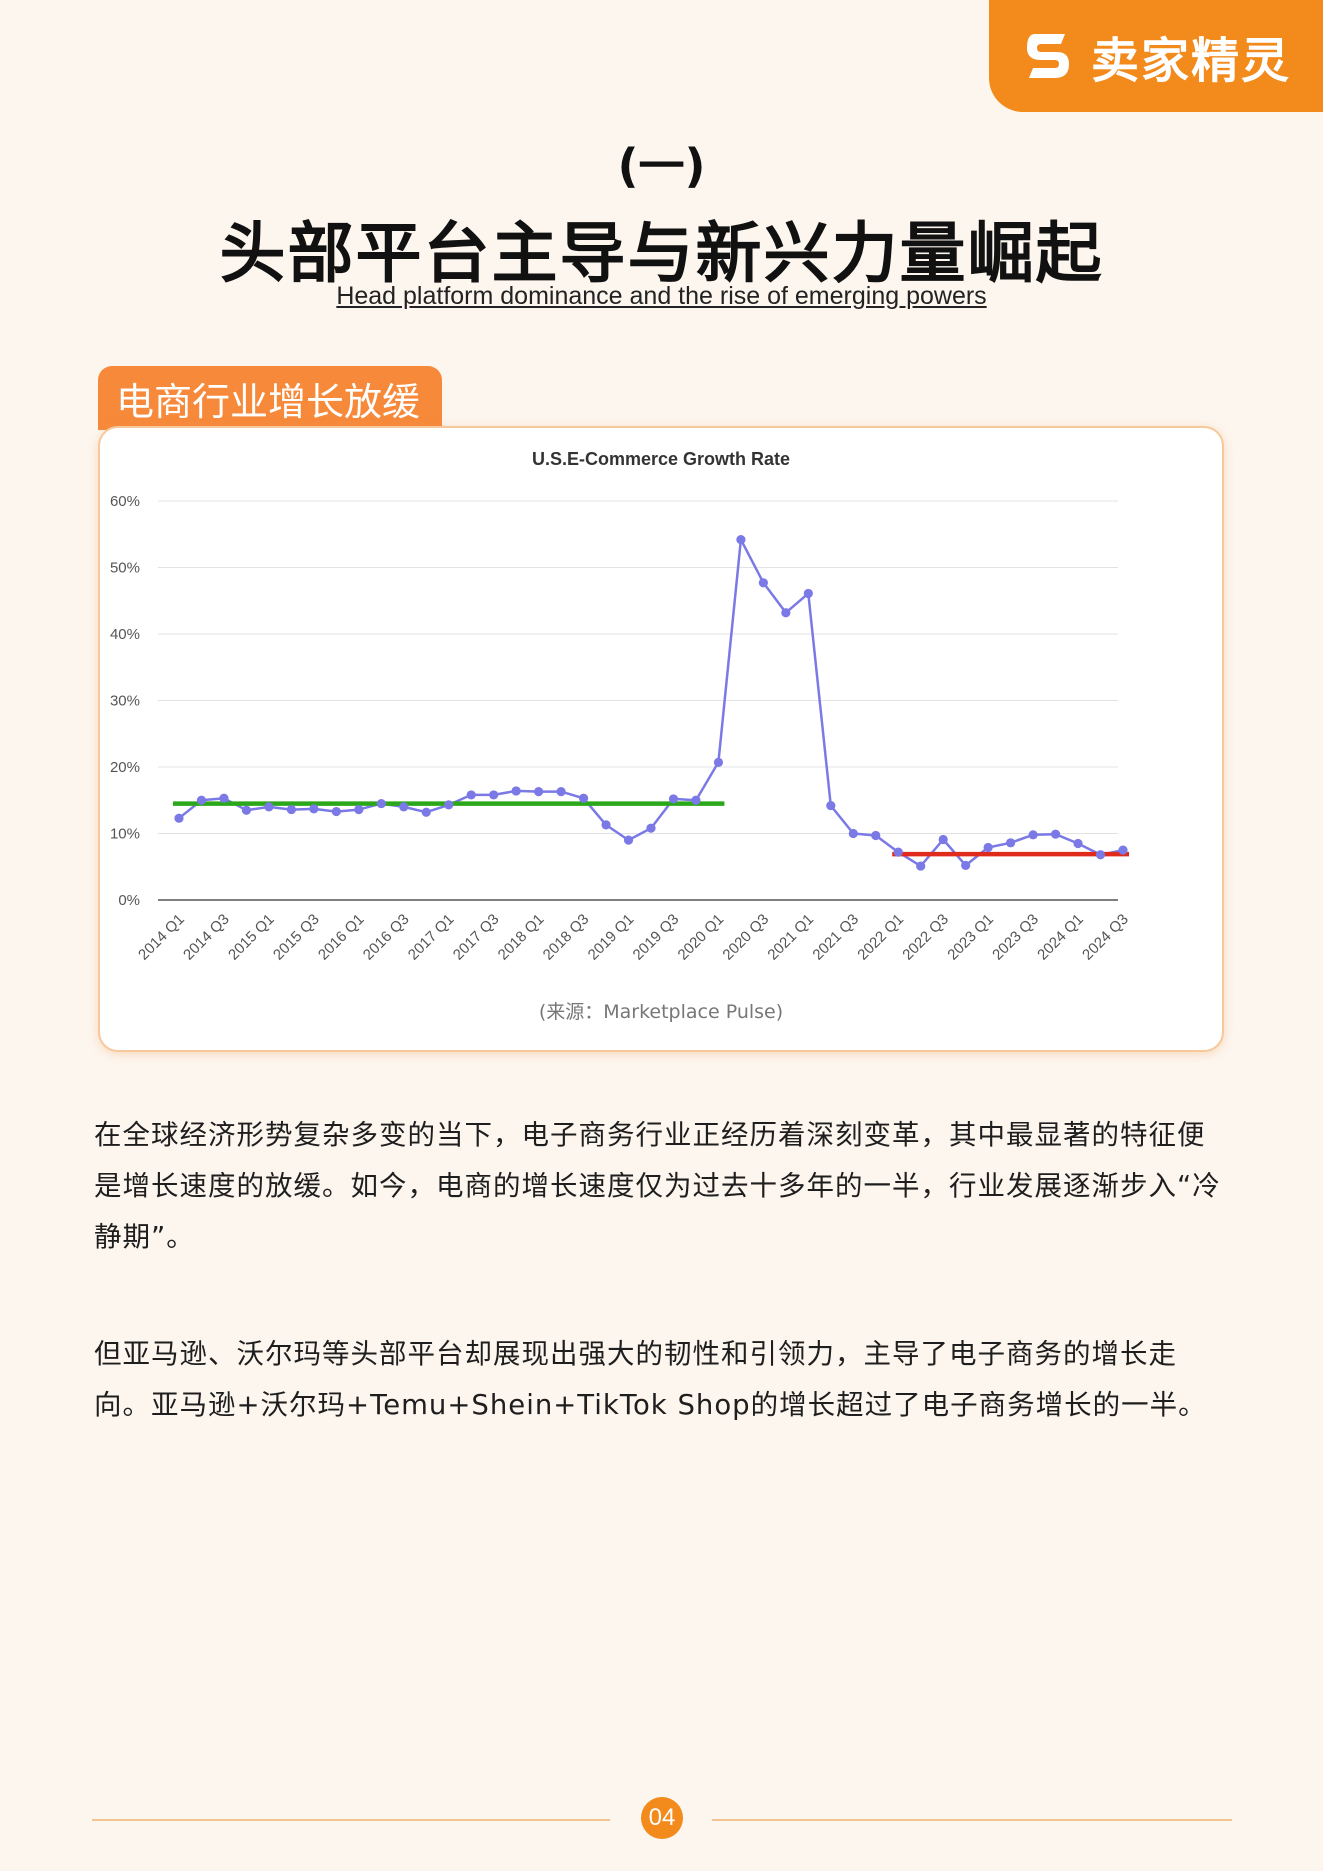  Describe the element at coordinates (125, 501) in the screenshot. I see `y-tick-label: 60%` at that location.